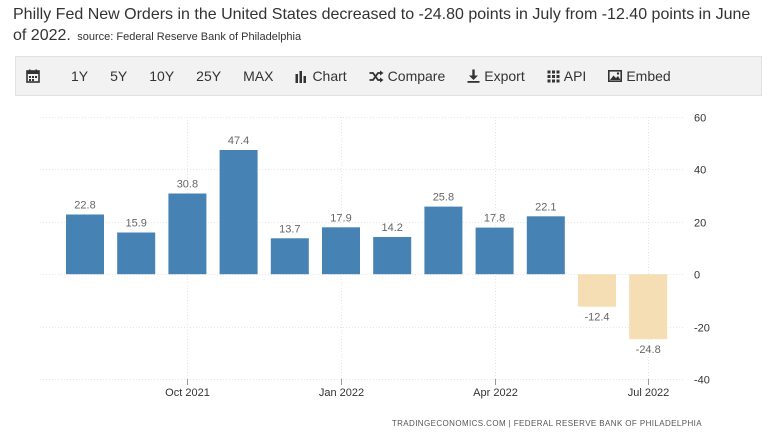  Describe the element at coordinates (162, 76) in the screenshot. I see `range-10y-button: 10Y` at that location.